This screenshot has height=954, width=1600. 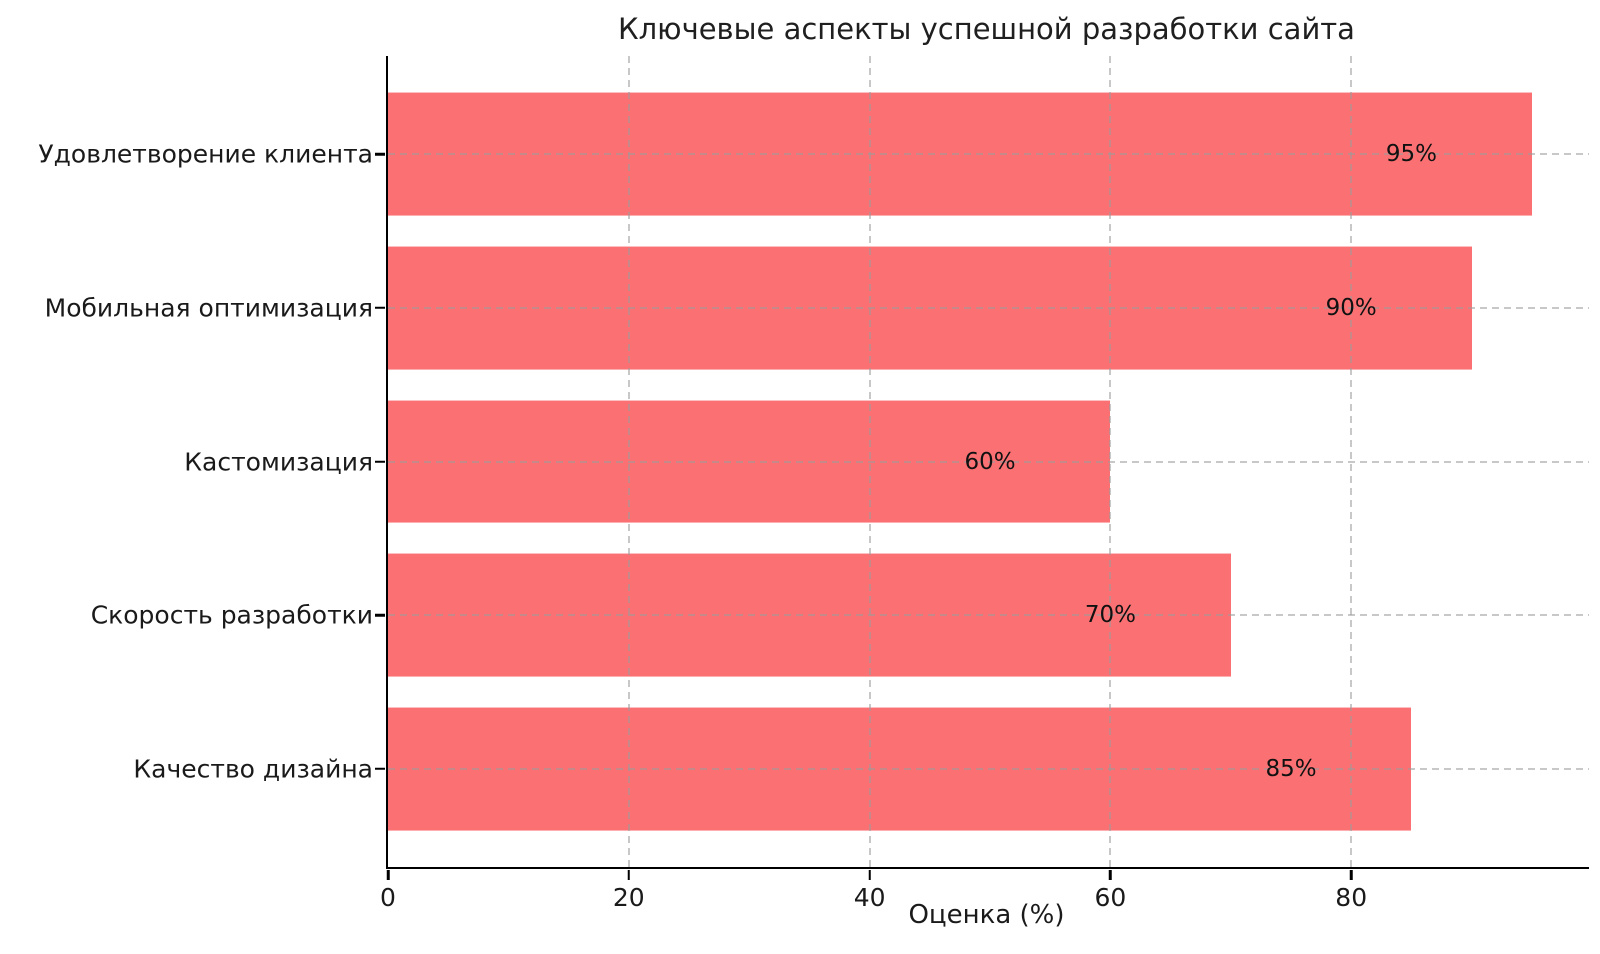 What do you see at coordinates (869, 897) in the screenshot?
I see `x-tick-label-40: 40` at bounding box center [869, 897].